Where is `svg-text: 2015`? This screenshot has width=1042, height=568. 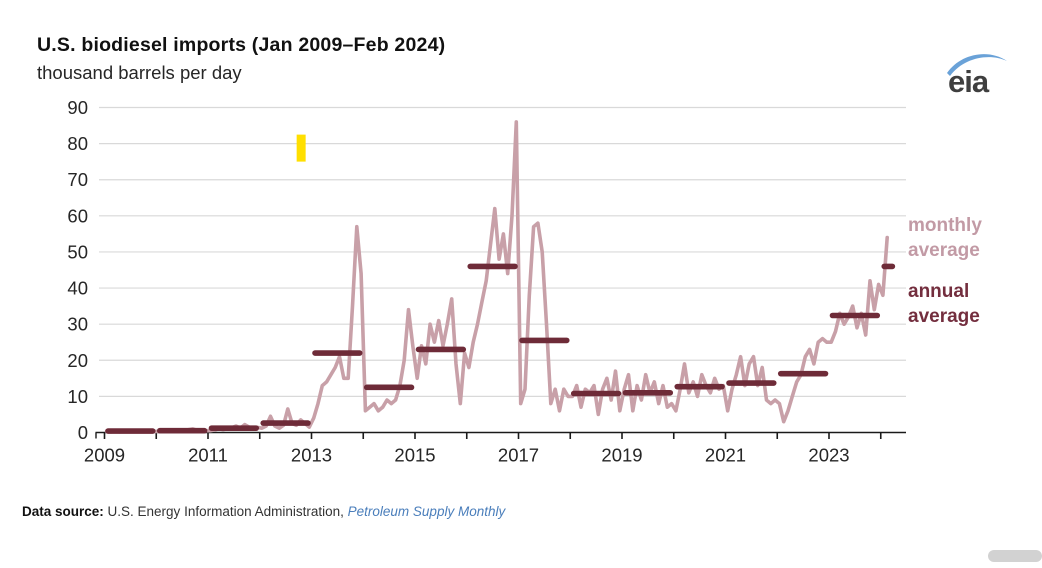
svg-text: 2015 is located at coordinates (414, 455).